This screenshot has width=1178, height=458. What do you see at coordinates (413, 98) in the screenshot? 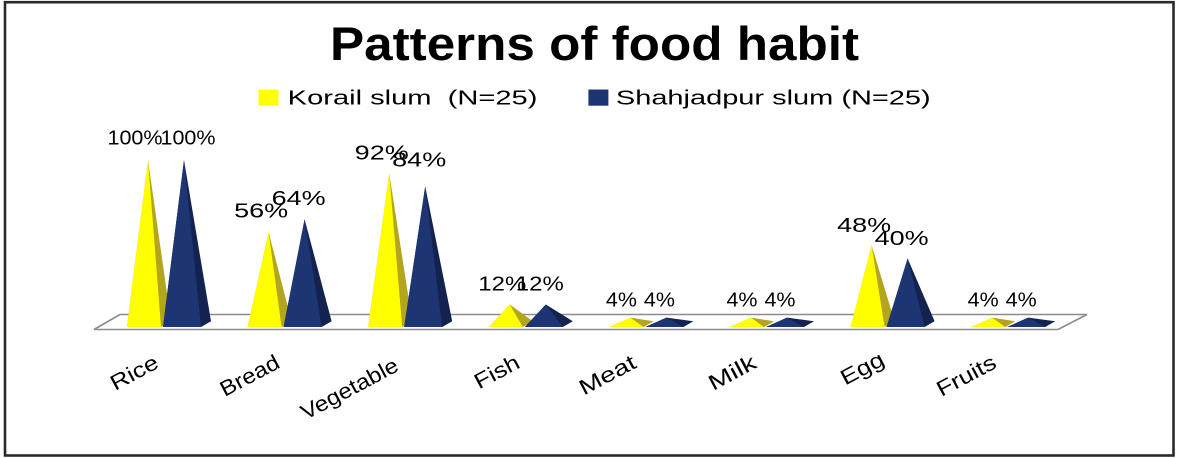
I see `svg-text: Korail slum (N=25)` at bounding box center [413, 98].